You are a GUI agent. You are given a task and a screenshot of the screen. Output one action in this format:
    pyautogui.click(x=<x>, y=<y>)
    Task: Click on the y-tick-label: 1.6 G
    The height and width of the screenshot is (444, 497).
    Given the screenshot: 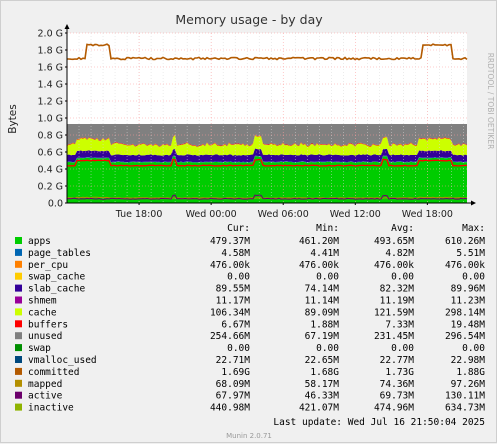 What is the action you would take?
    pyautogui.click(x=51, y=68)
    